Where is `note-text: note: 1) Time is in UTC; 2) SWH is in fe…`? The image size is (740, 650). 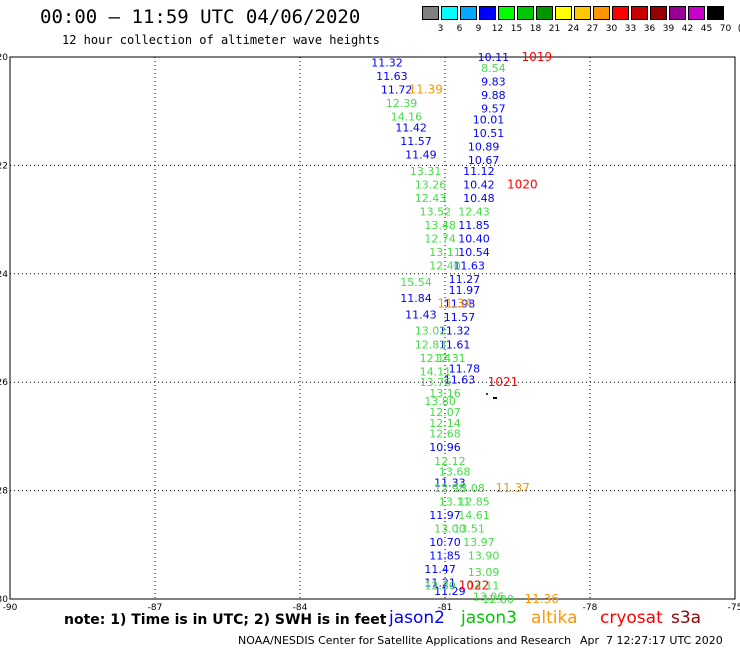
note-text: note: 1) Time is in UTC; 2) SWH is in fe… is located at coordinates (225, 620).